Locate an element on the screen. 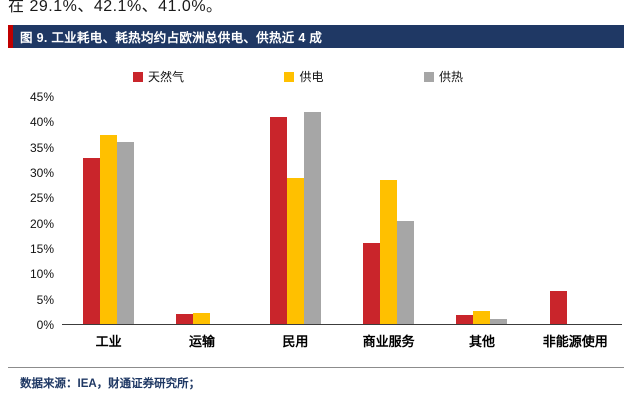  y-axis-tick-label: 0% is located at coordinates (45, 324).